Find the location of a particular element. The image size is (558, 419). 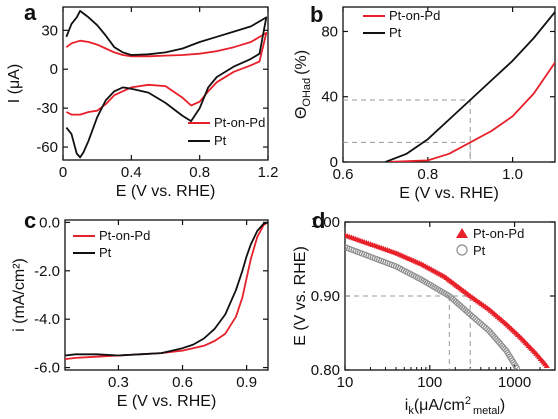

y-axis-label-part: Θ is located at coordinates (301, 113).